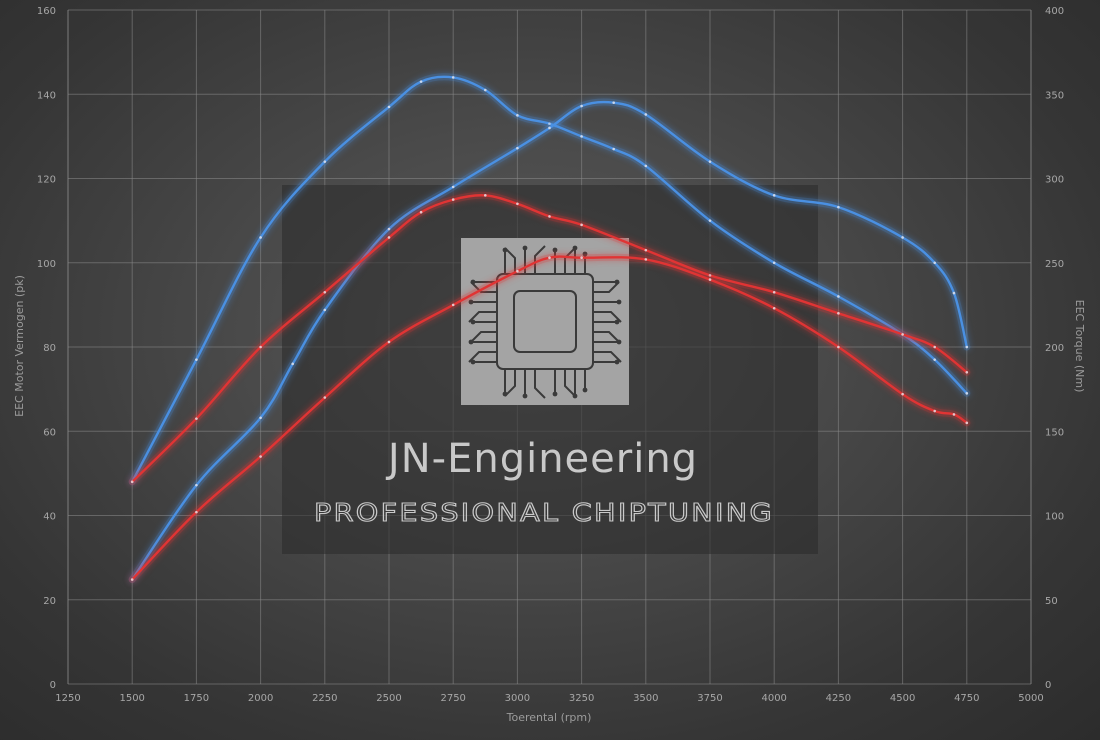 This screenshot has height=740, width=1100. Describe the element at coordinates (49, 601) in the screenshot. I see `y-left-tick-label: 20` at that location.